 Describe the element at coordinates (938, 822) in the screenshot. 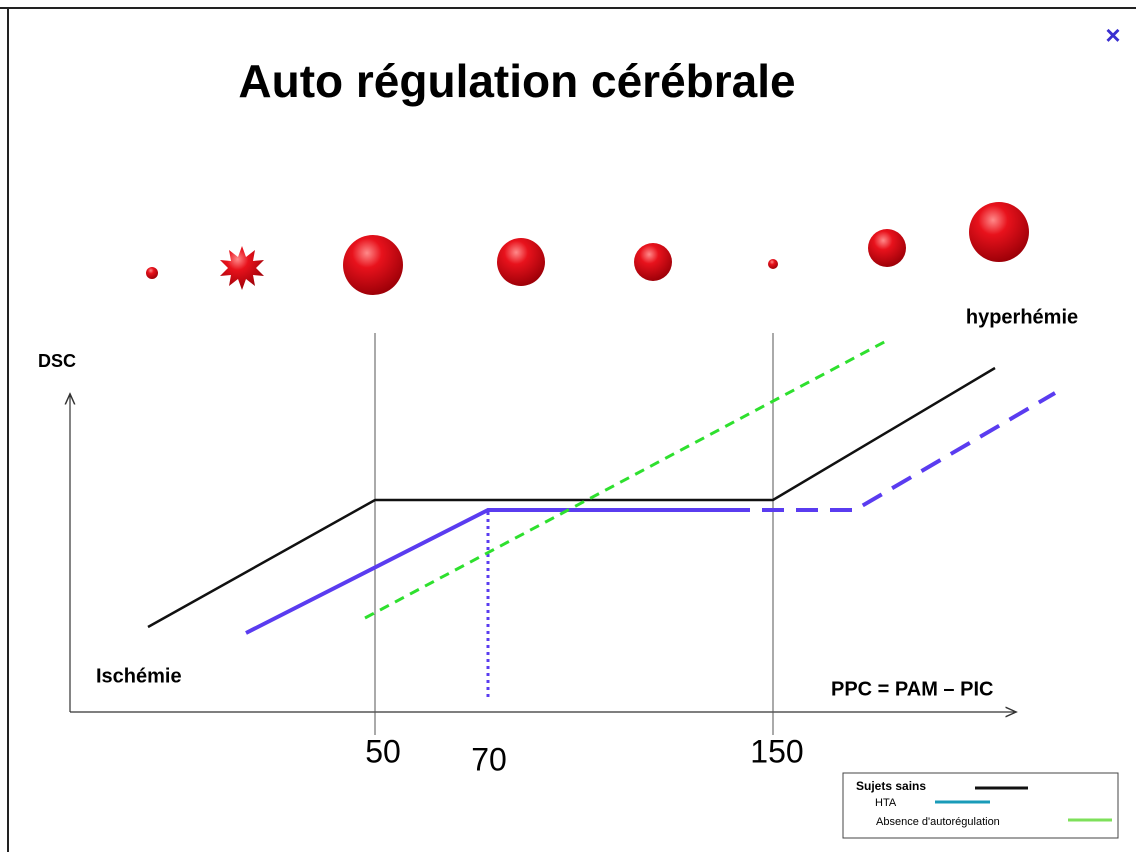

I see `legend-entry: Absence d'autorégulation` at that location.